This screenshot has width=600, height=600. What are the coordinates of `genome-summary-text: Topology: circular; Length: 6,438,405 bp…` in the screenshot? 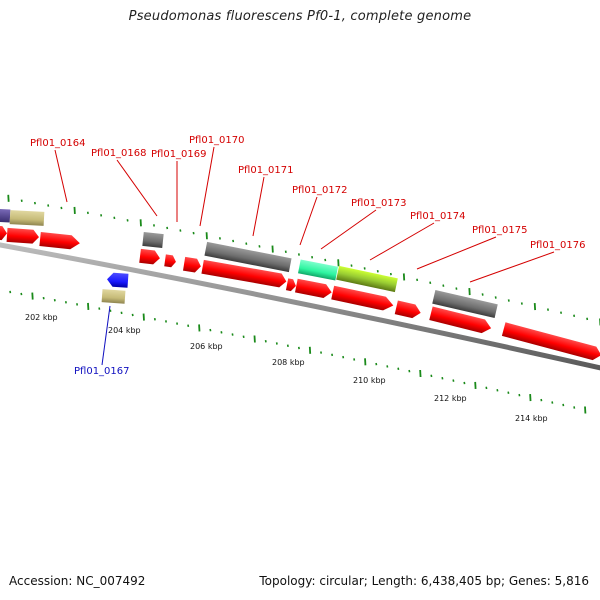 It's located at (424, 581).